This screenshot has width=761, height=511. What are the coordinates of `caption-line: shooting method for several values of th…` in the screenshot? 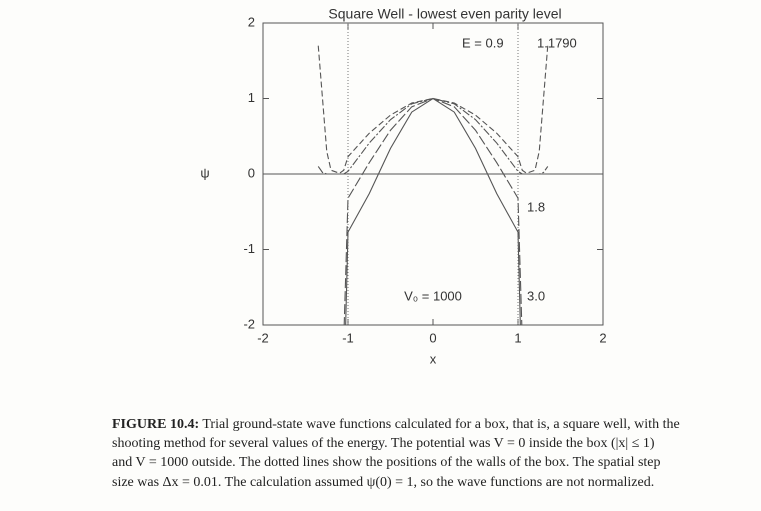 It's located at (383, 443).